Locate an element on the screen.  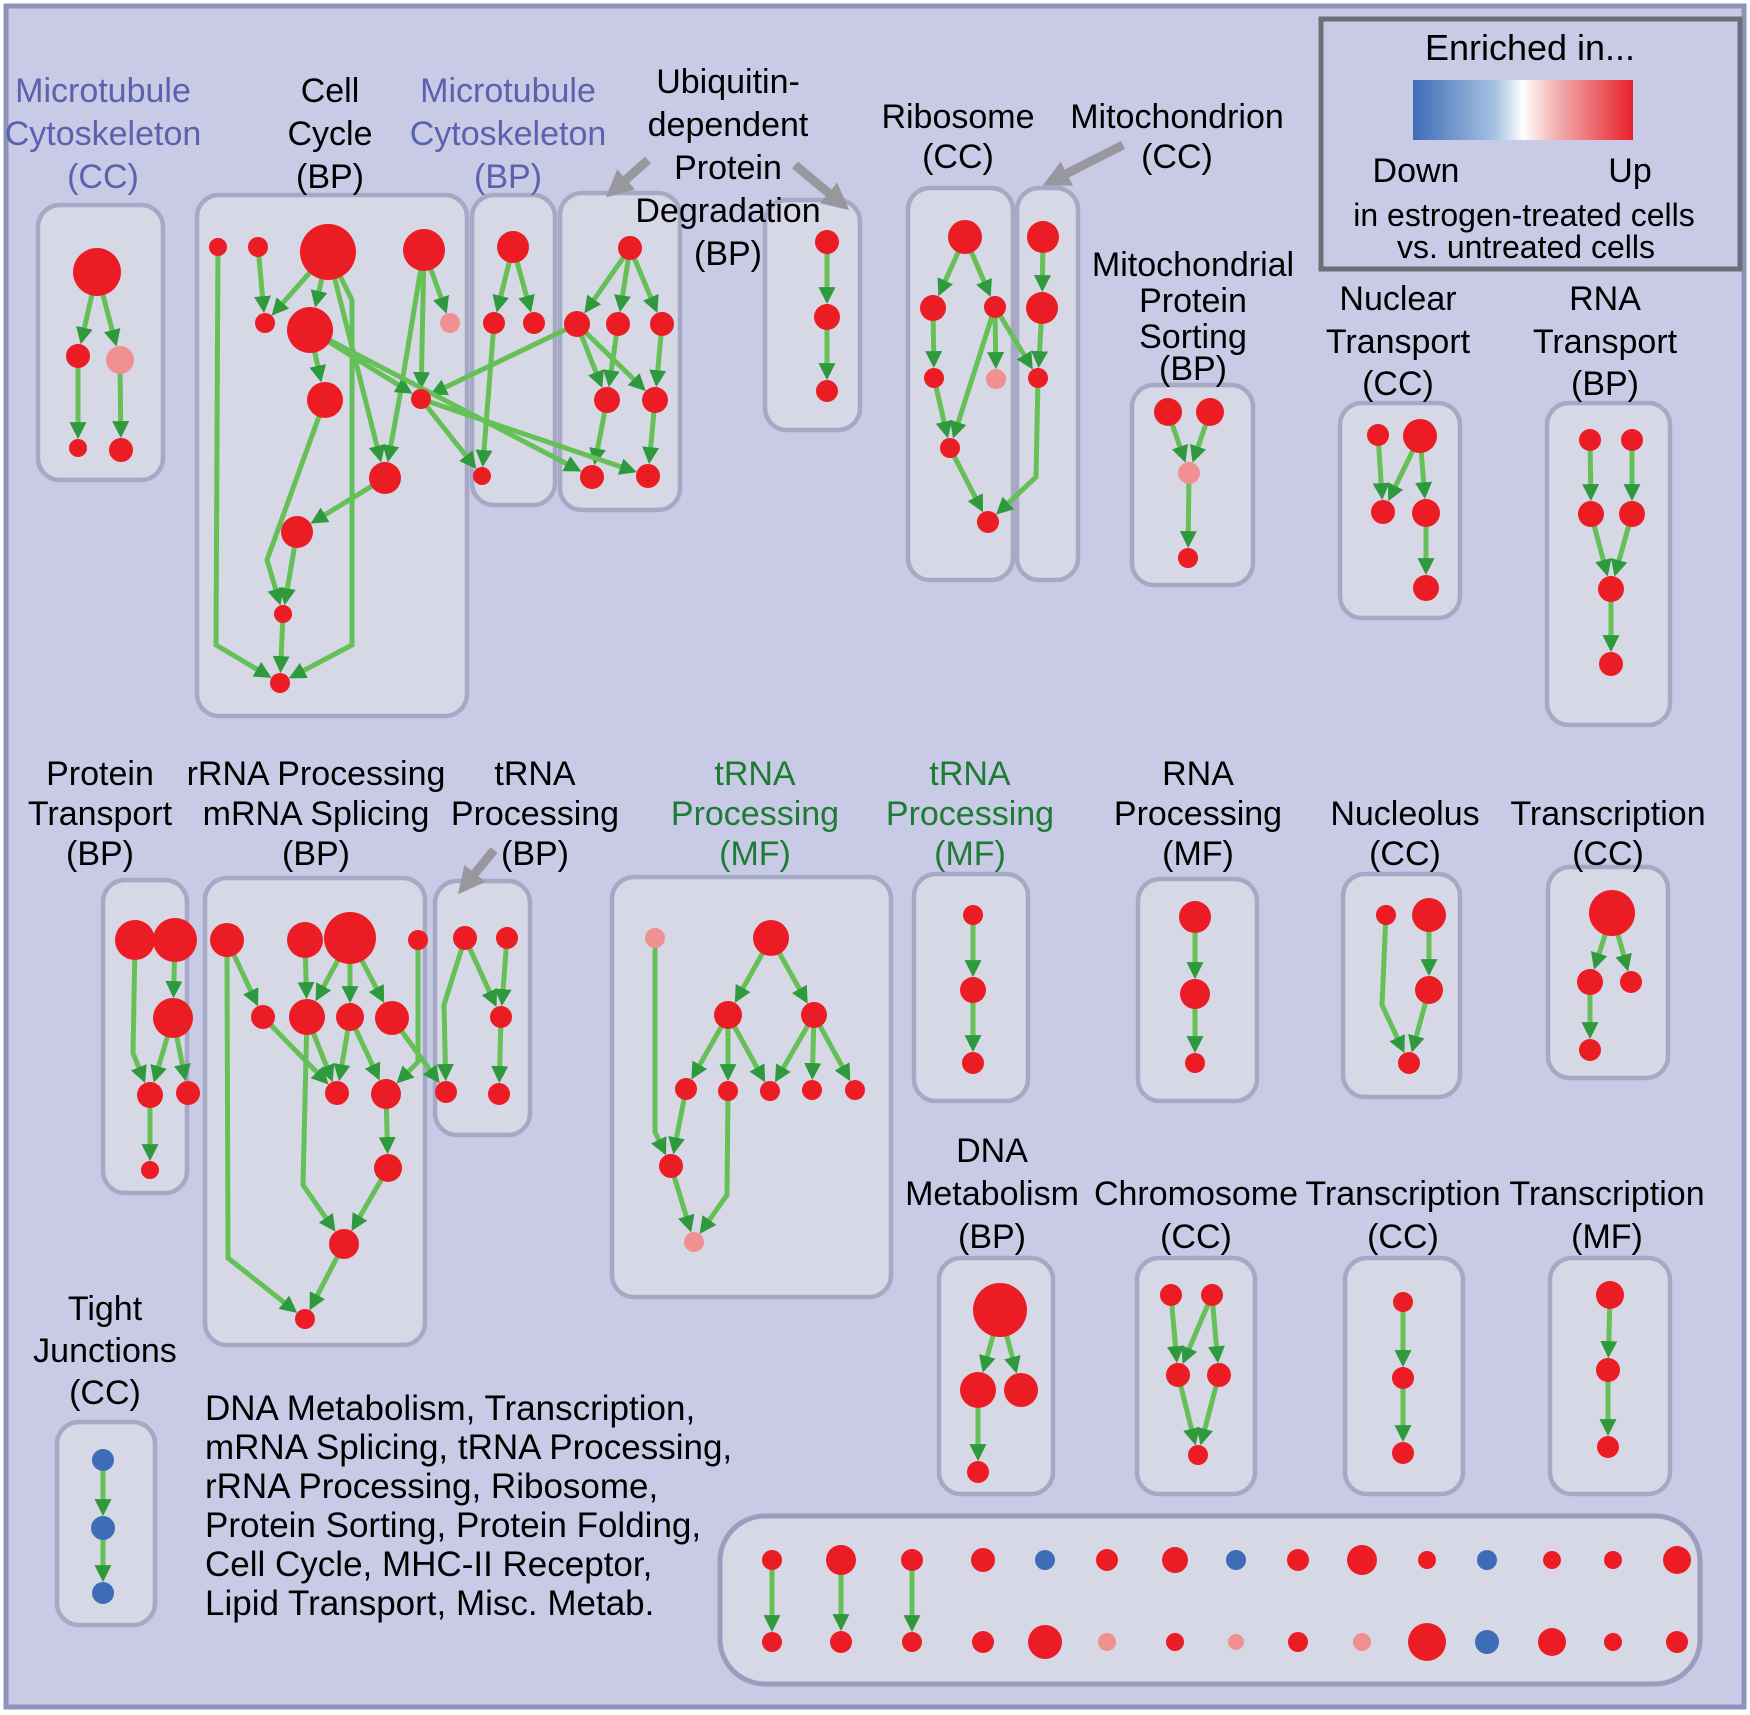
cluster-label-cell_cycle: (BP) is located at coordinates (330, 177).